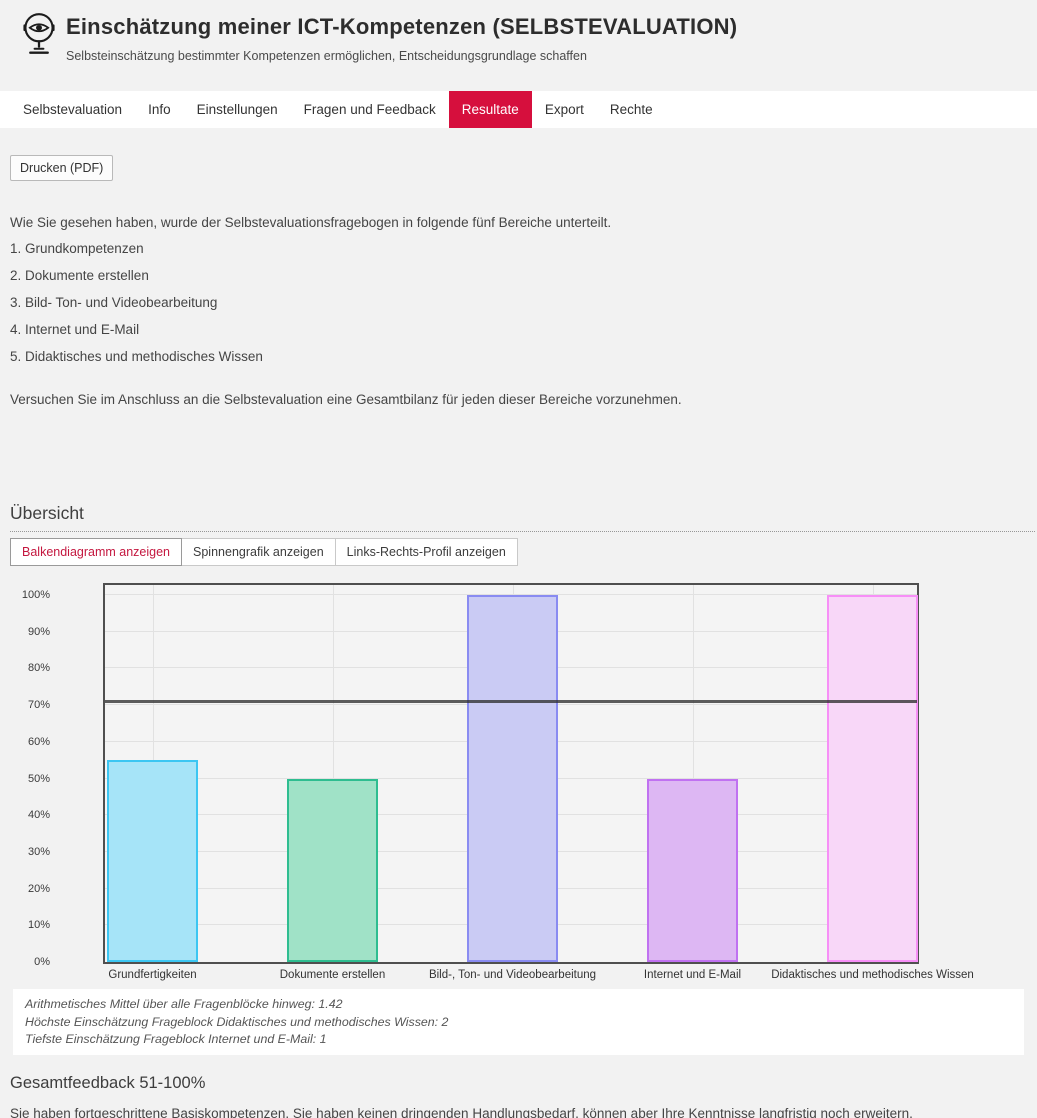 The image size is (1037, 1118). What do you see at coordinates (38, 815) in the screenshot?
I see `y-axis-label-40: 40%` at bounding box center [38, 815].